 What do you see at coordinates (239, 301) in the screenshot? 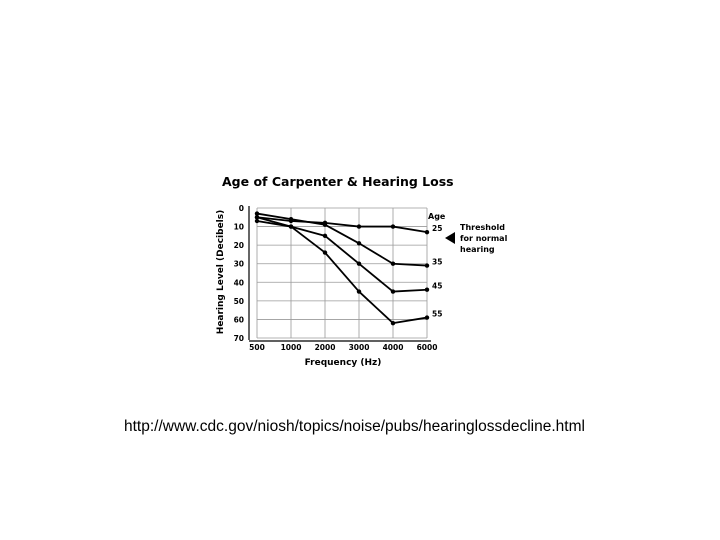
I see `y-tick-label: 50` at bounding box center [239, 301].